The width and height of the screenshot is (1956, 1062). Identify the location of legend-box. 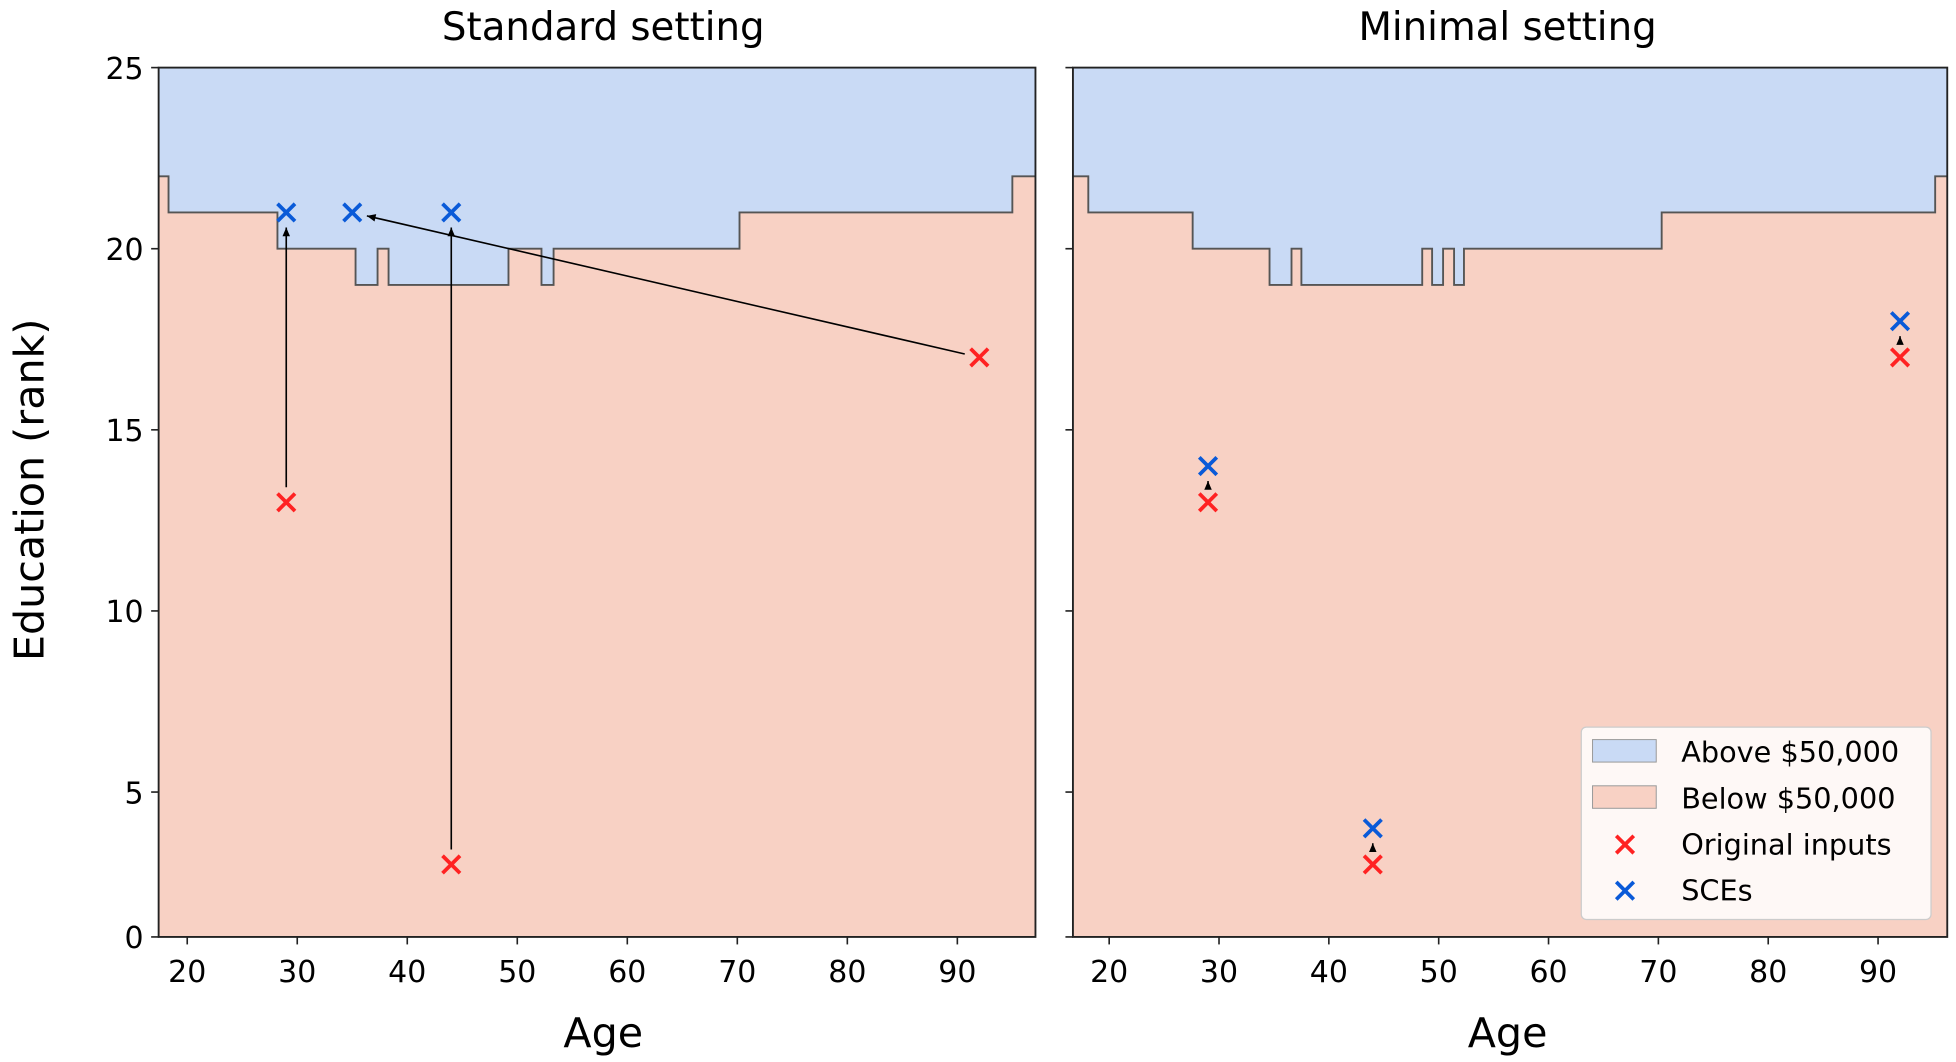
(1756, 823).